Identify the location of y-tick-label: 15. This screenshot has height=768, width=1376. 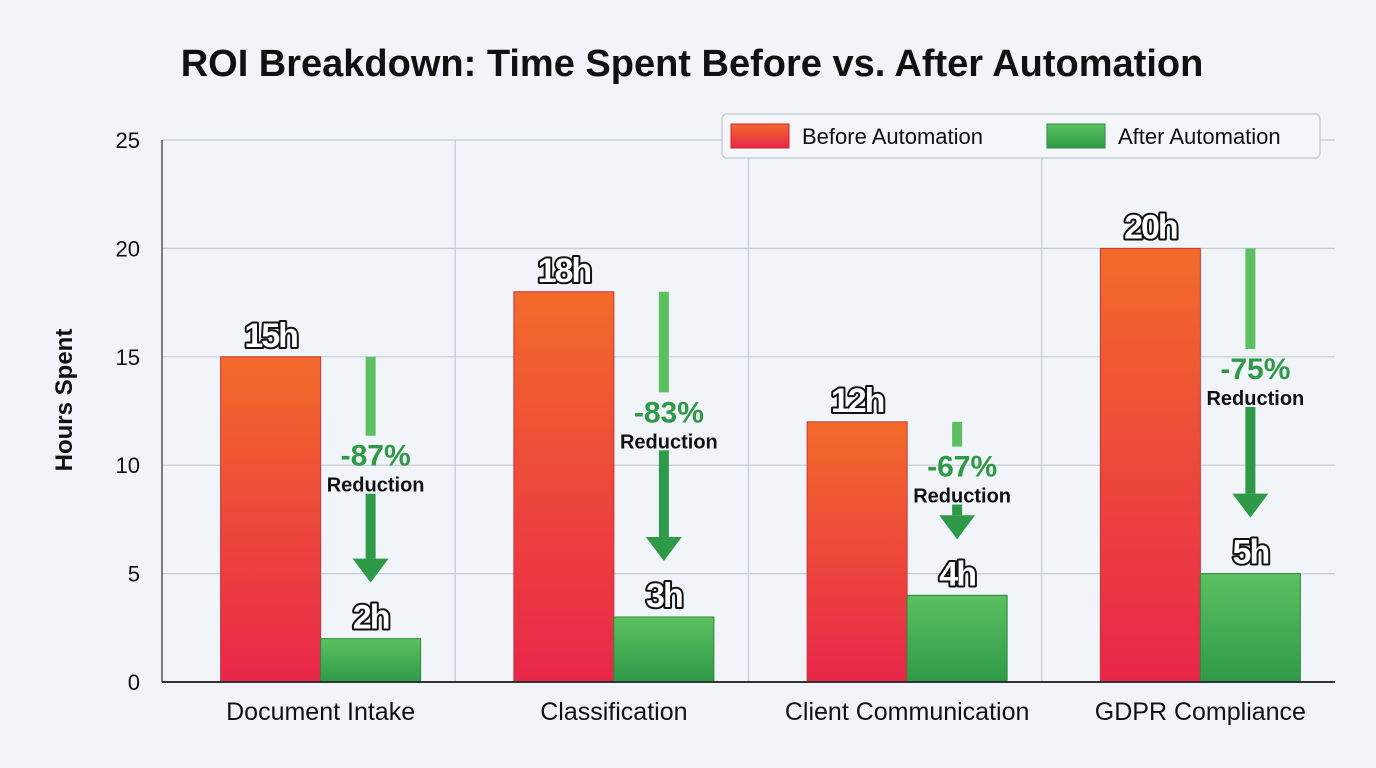
(128, 357).